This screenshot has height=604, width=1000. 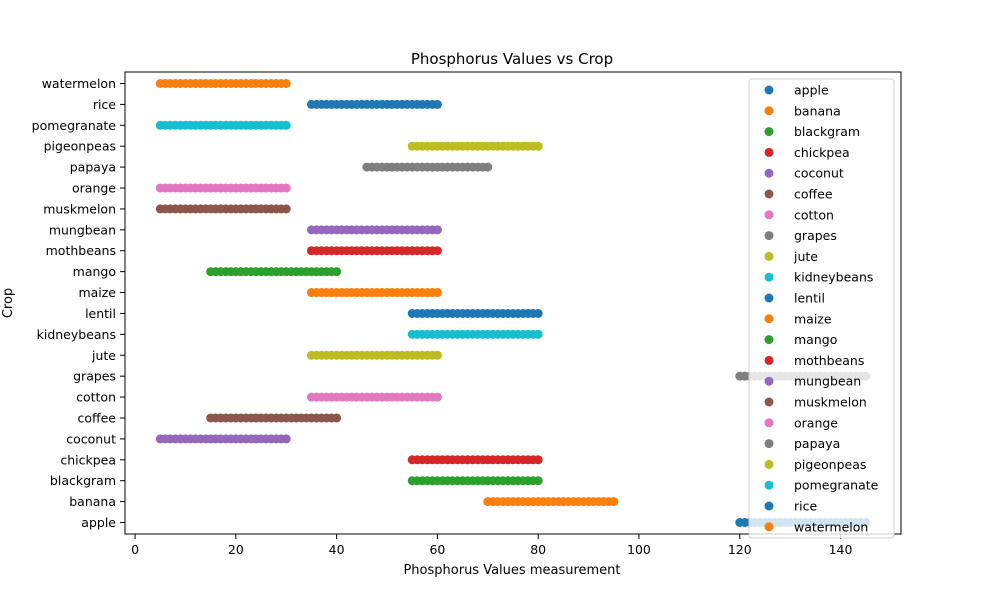 What do you see at coordinates (135, 549) in the screenshot?
I see `x-tick-label: 0` at bounding box center [135, 549].